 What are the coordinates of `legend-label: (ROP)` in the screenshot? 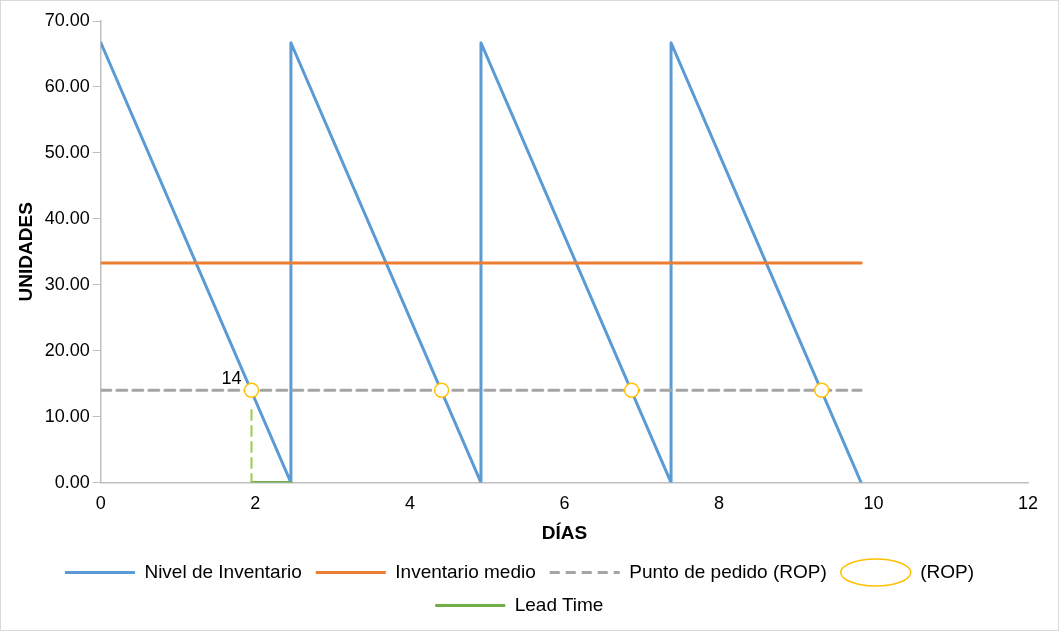 It's located at (947, 571).